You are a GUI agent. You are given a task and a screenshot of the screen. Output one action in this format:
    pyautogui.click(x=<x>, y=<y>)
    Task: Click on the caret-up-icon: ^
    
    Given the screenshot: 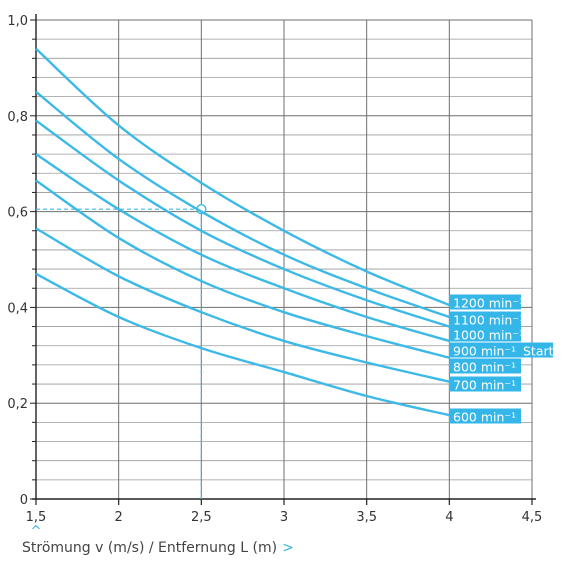 What is the action you would take?
    pyautogui.click(x=36, y=531)
    